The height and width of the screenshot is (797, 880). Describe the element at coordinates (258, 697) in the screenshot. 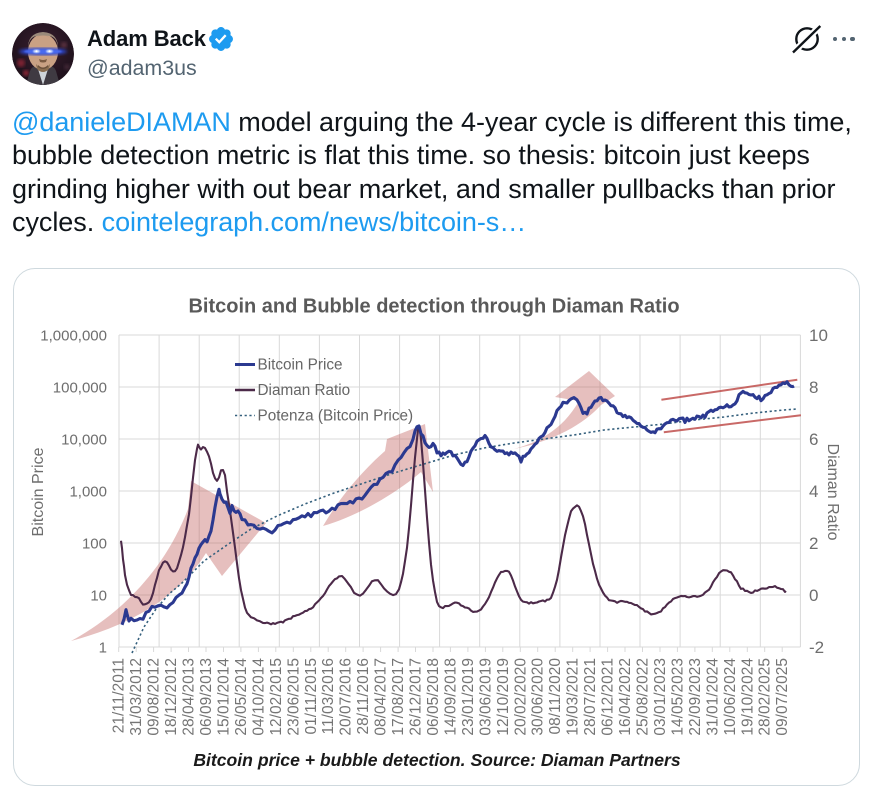

I see `svg-text: 04/10/2014` at that location.